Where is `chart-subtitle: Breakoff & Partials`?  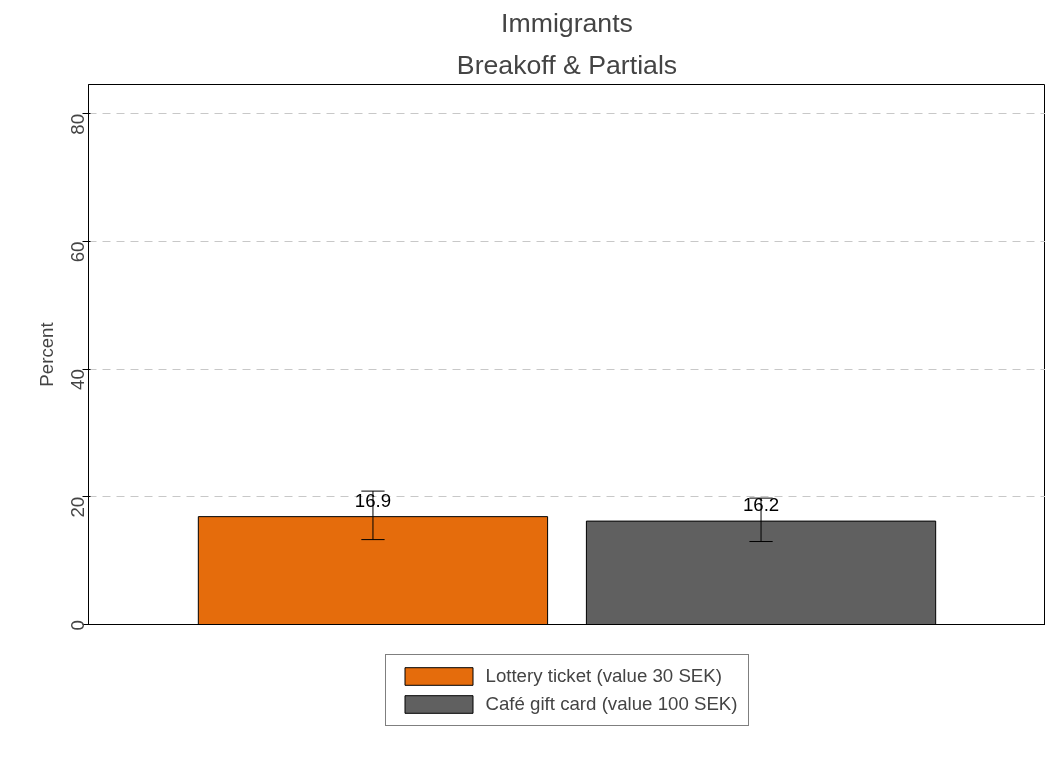 chart-subtitle: Breakoff & Partials is located at coordinates (567, 64).